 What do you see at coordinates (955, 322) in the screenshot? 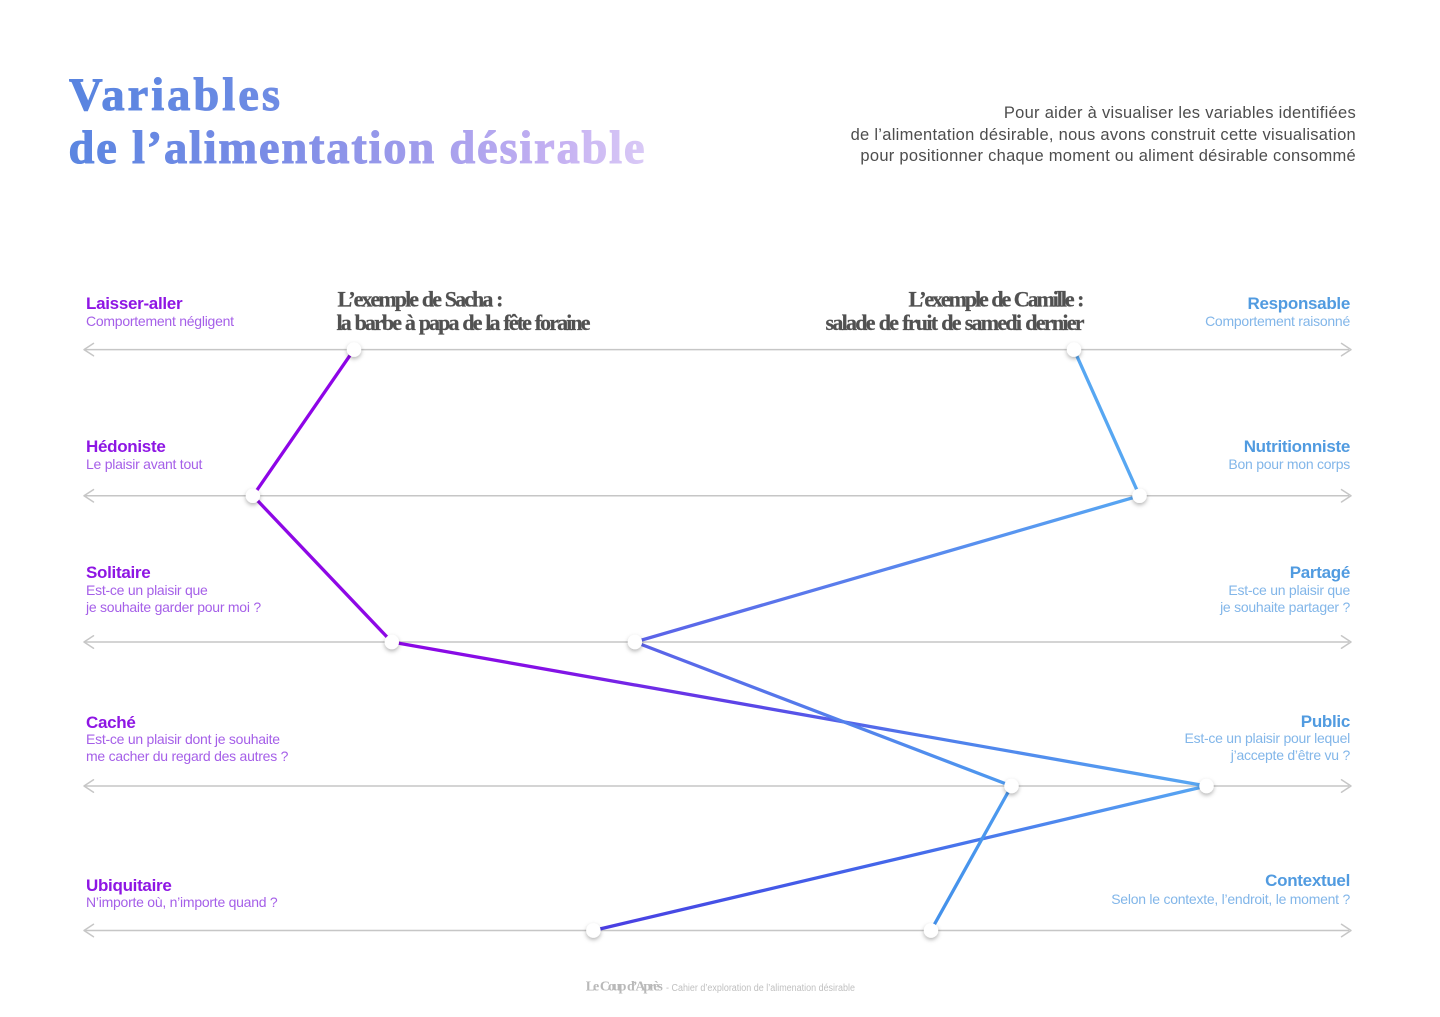
I see `svg-text:salade de fruit de samedi dern: salade de fruit de samedi dernier` at bounding box center [955, 322].